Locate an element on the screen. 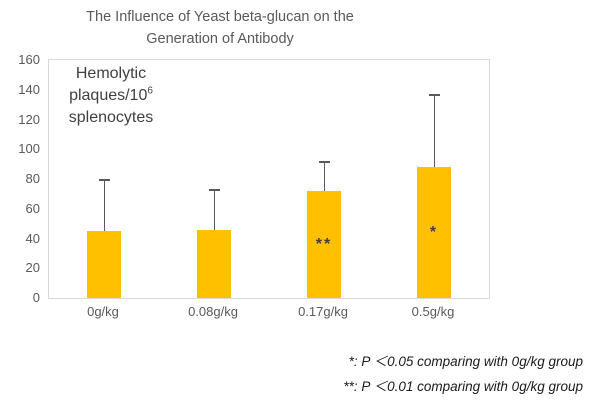  y-axis-unit-line2-base: plaques/10 is located at coordinates (108, 95).